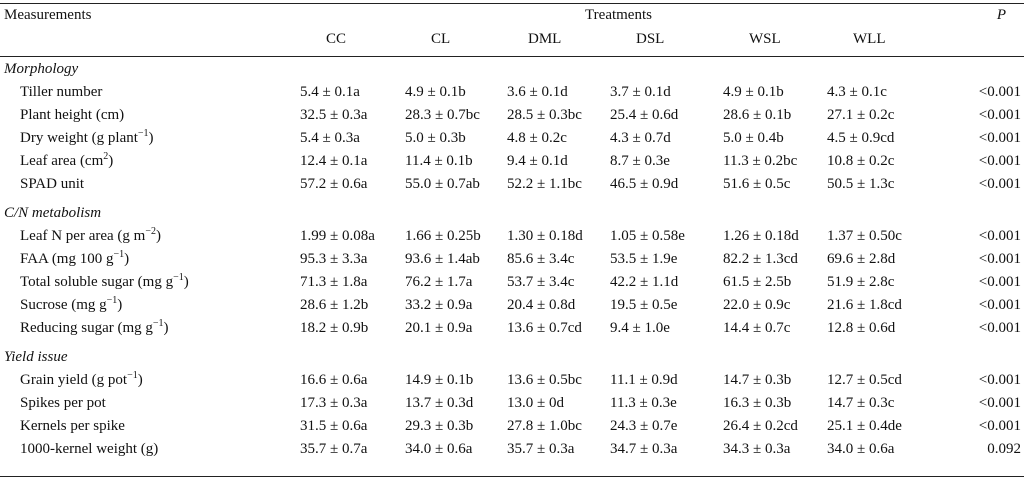 The width and height of the screenshot is (1024, 480). What do you see at coordinates (435, 92) in the screenshot?
I see `table-cell-value: 4.9 ± 0.1b` at bounding box center [435, 92].